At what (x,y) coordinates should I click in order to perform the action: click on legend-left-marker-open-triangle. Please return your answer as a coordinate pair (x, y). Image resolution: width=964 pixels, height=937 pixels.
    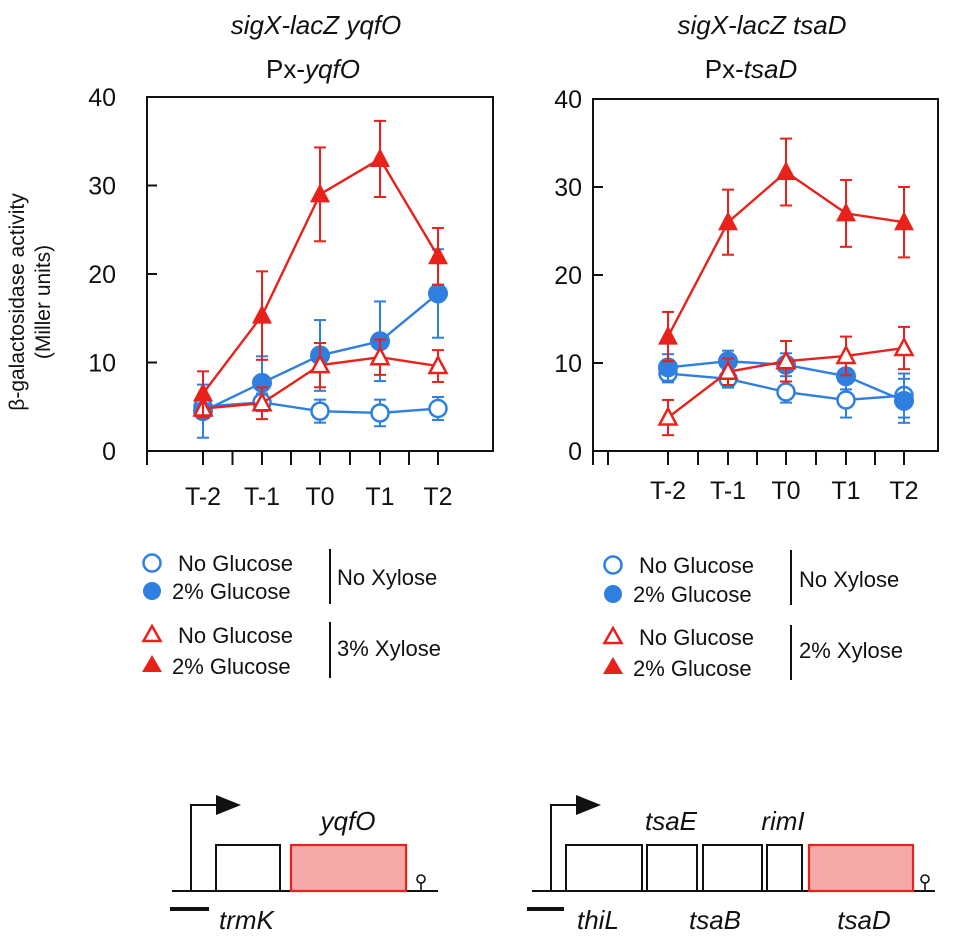
    Looking at the image, I should click on (152, 633).